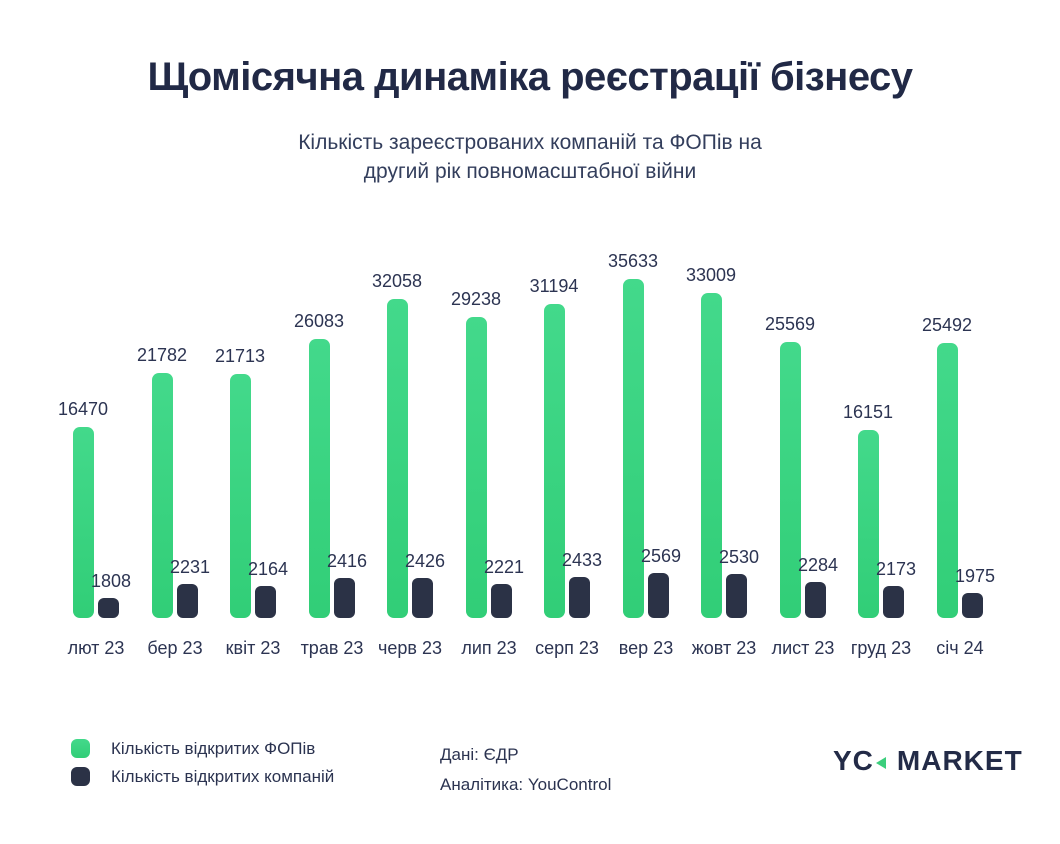 This screenshot has height=844, width=1060. I want to click on company-value-label: 2569, so click(661, 556).